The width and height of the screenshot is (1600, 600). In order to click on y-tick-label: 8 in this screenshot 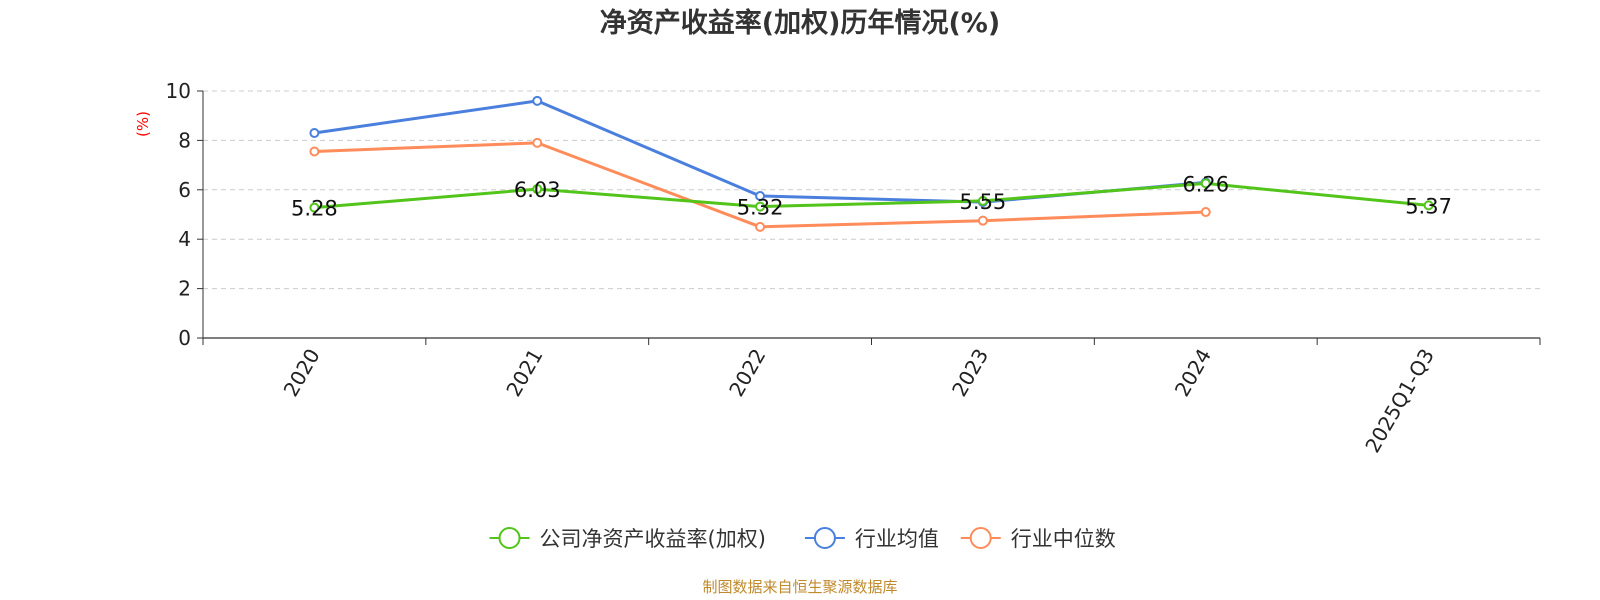, I will do `click(184, 140)`.